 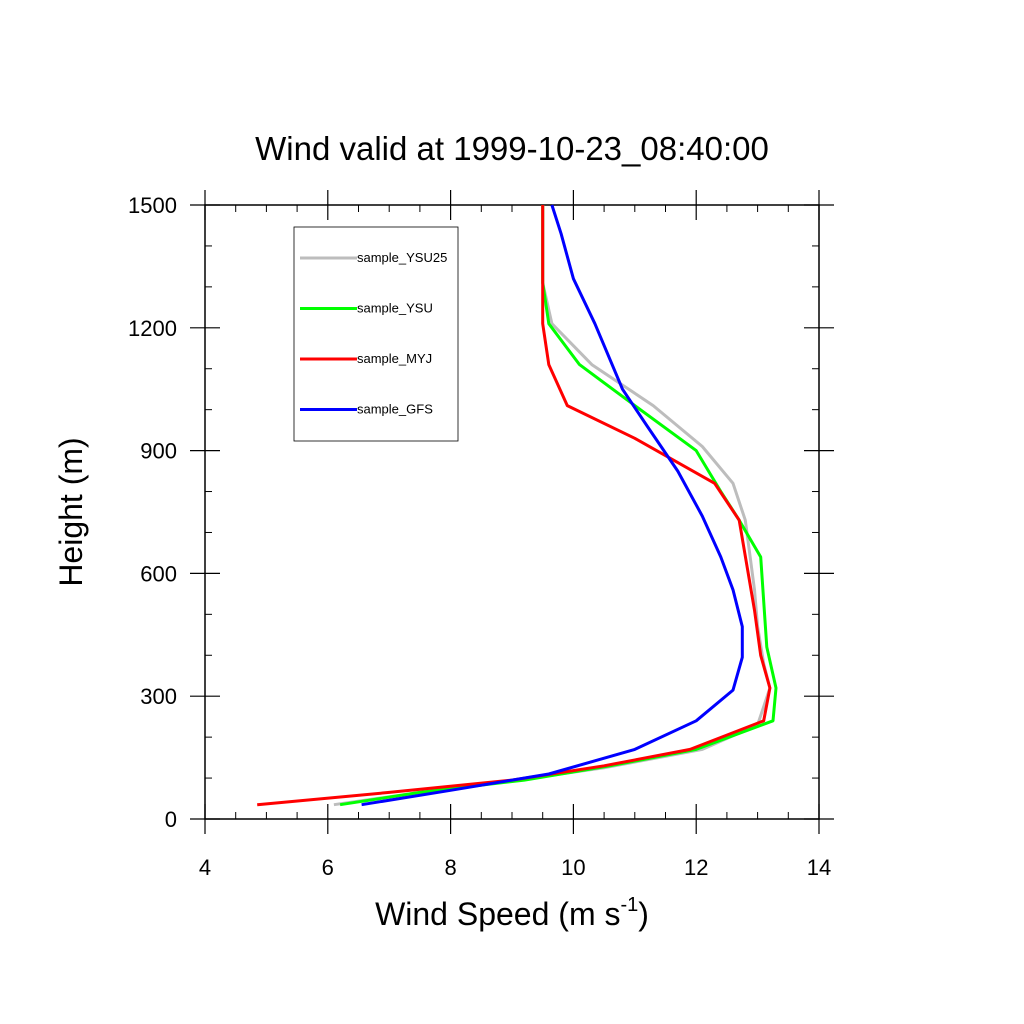 What do you see at coordinates (573, 867) in the screenshot?
I see `x-tick-label: 10` at bounding box center [573, 867].